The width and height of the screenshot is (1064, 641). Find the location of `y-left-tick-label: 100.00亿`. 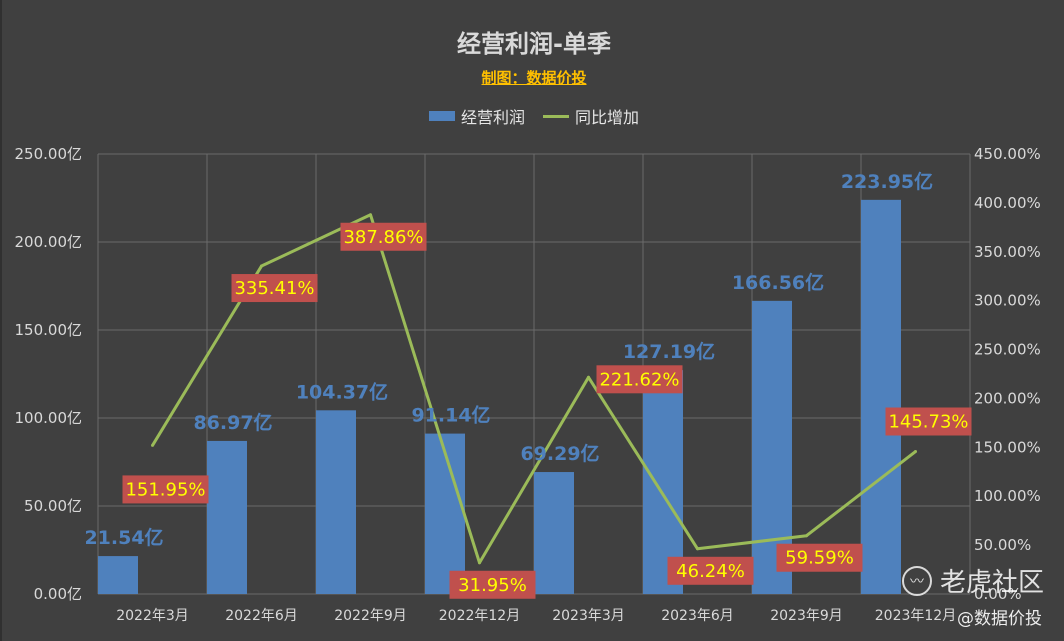

y-left-tick-label: 100.00亿 is located at coordinates (49, 418).